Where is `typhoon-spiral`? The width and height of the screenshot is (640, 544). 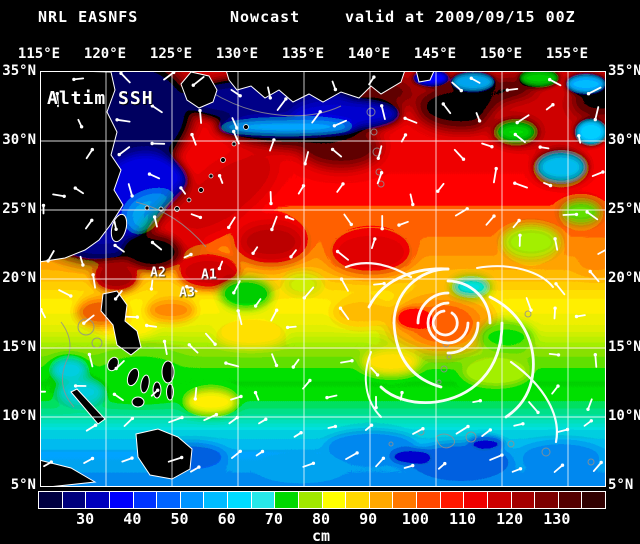
typhoon-spiral is located at coordinates (451, 353).